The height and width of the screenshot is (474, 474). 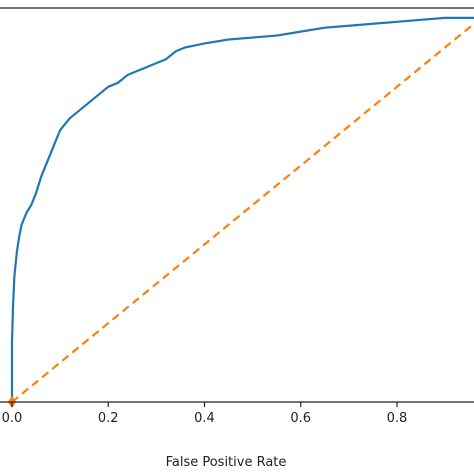 What do you see at coordinates (108, 418) in the screenshot?
I see `x-tick-label: 0.2` at bounding box center [108, 418].